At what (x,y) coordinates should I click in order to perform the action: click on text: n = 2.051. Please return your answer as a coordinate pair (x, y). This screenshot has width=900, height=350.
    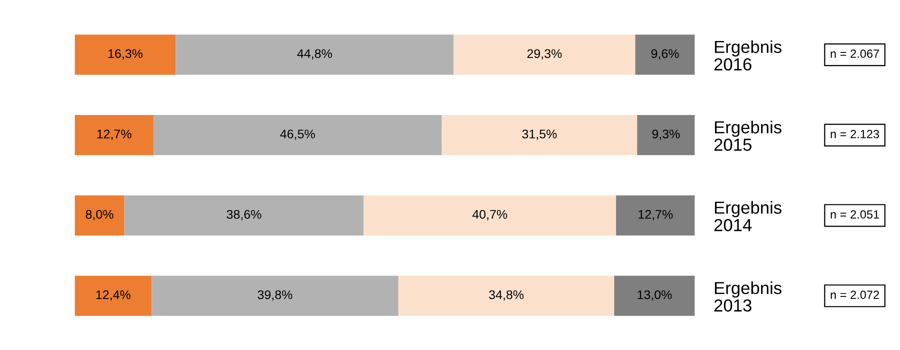
    Looking at the image, I should click on (854, 214).